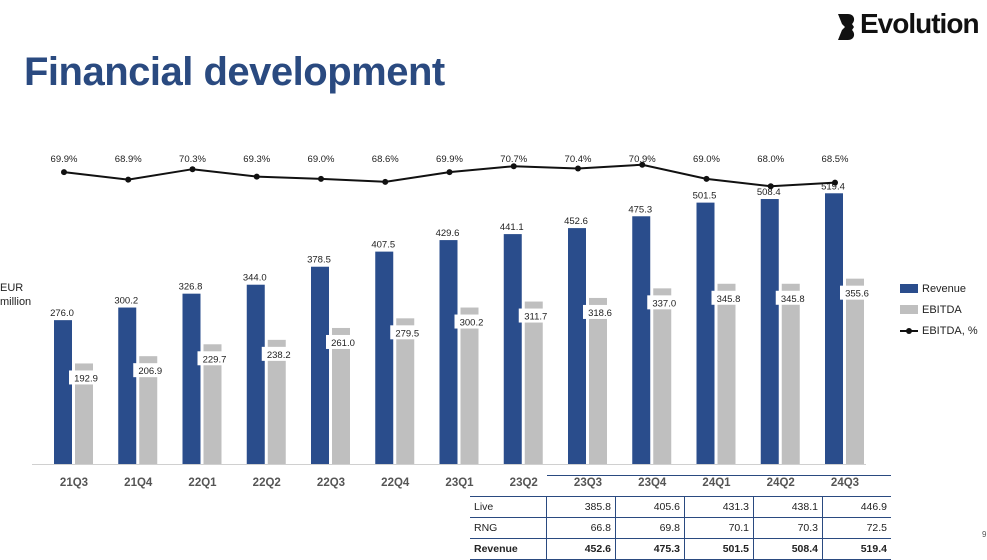 The image size is (987, 560). What do you see at coordinates (256, 159) in the screenshot?
I see `ebitda-margin-label: 69.3%` at bounding box center [256, 159].